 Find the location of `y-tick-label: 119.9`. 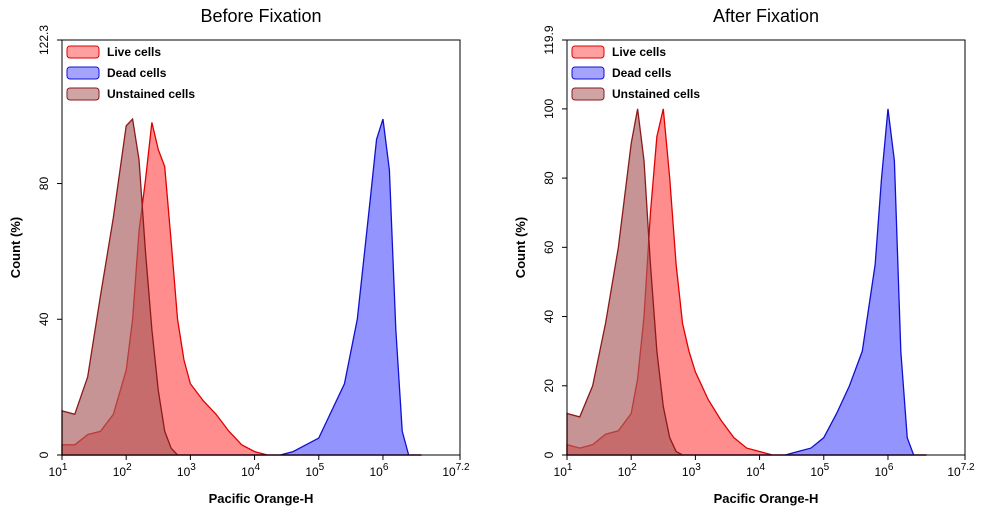

y-tick-label: 119.9 is located at coordinates (549, 39).